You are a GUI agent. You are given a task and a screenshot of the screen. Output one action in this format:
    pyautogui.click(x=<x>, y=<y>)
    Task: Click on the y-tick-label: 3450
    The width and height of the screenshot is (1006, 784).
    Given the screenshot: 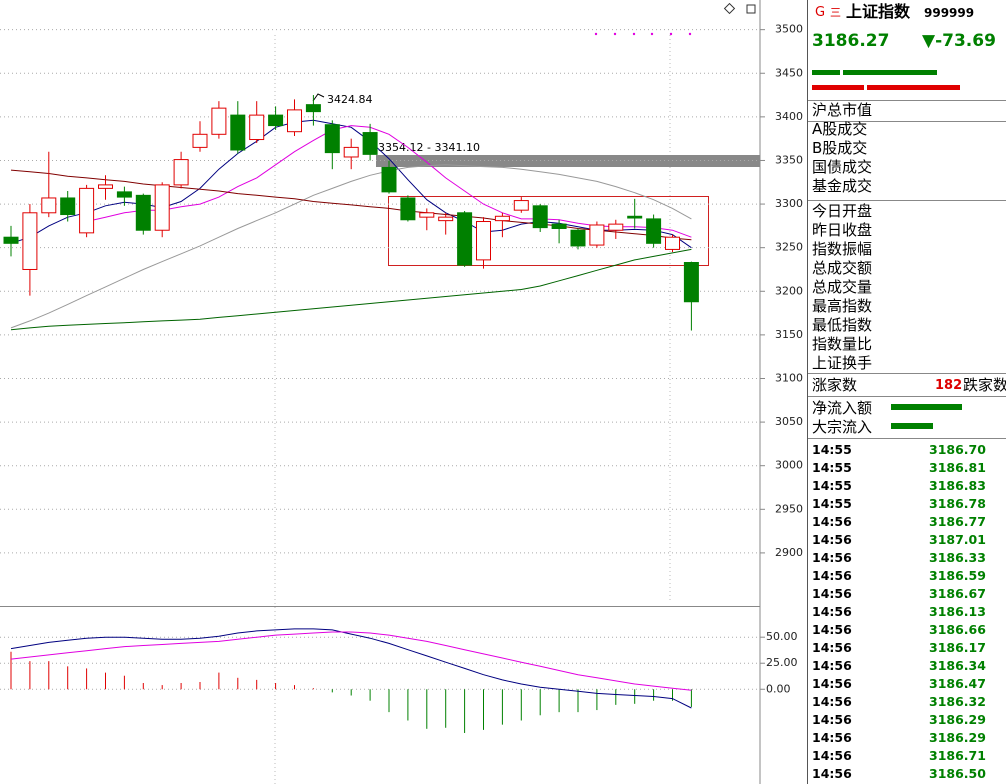 What is the action you would take?
    pyautogui.click(x=789, y=72)
    